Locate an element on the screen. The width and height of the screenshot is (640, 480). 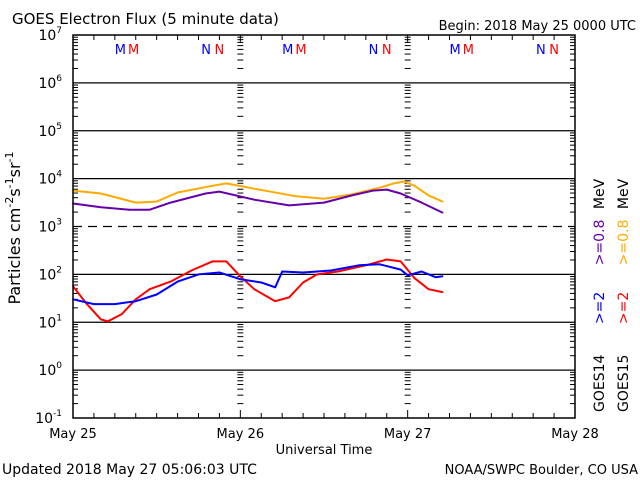
y-tick-label: 10⁶ is located at coordinates (50, 83).